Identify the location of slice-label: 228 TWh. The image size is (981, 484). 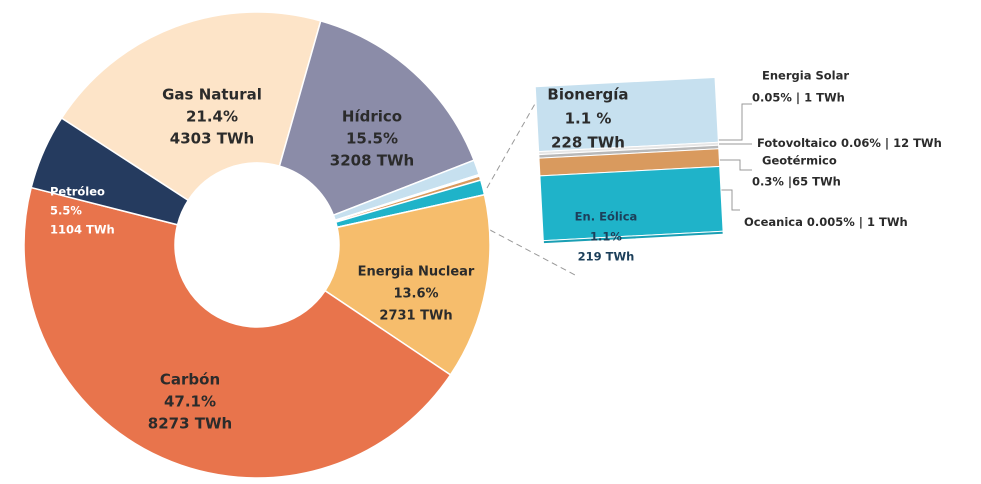
(588, 143).